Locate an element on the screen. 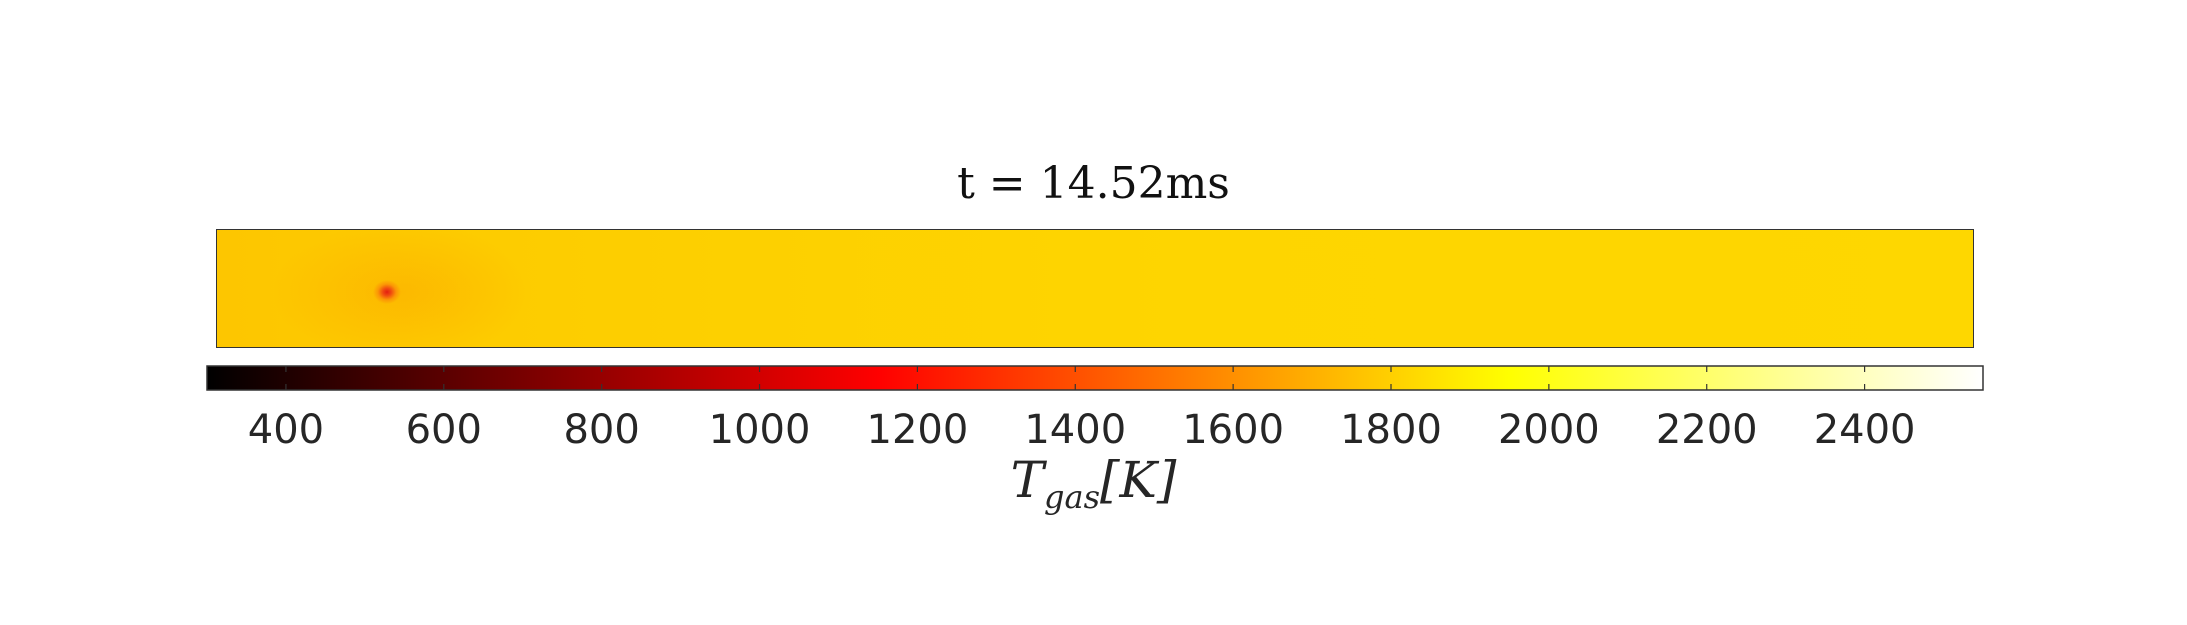  colorbar-label: Tgas[K] is located at coordinates (1093, 484).